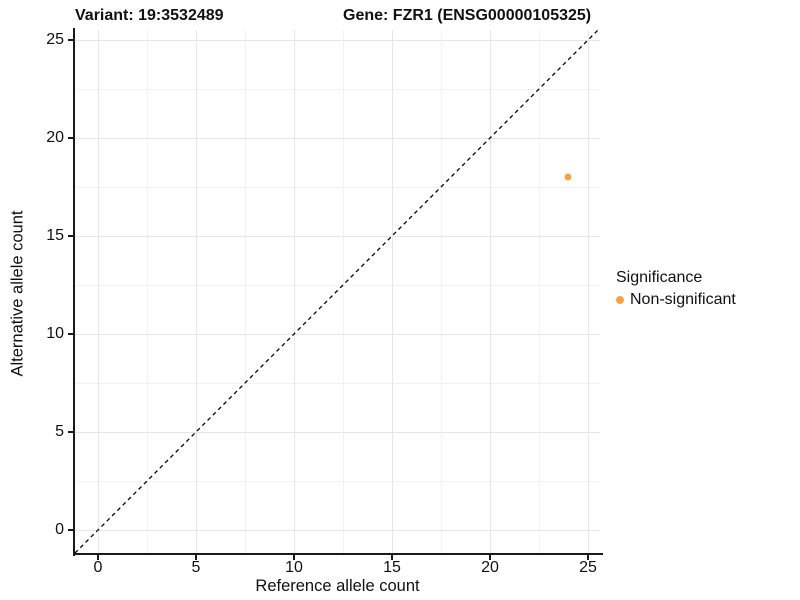 The width and height of the screenshot is (800, 600). I want to click on x-tick-label: 25, so click(588, 567).